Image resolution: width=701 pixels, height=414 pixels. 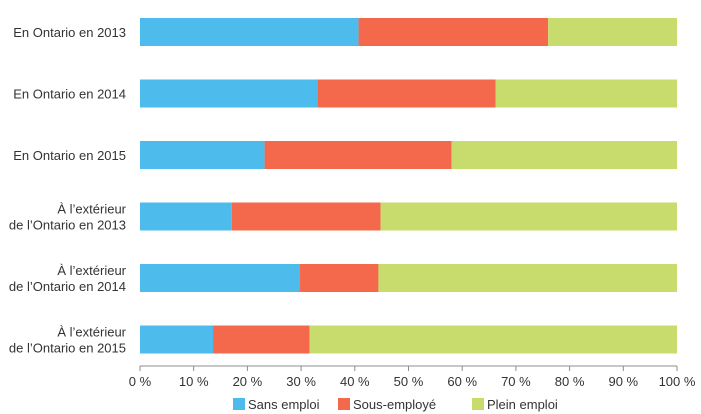 I want to click on legend-label-2: Plein emploi, so click(x=522, y=404).